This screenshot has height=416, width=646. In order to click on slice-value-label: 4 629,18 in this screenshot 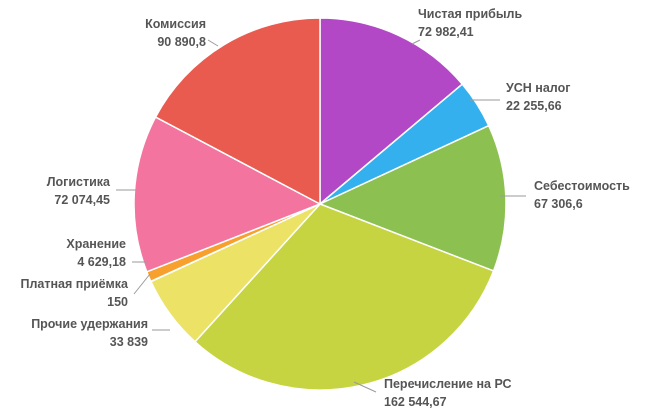, I will do `click(101, 262)`.